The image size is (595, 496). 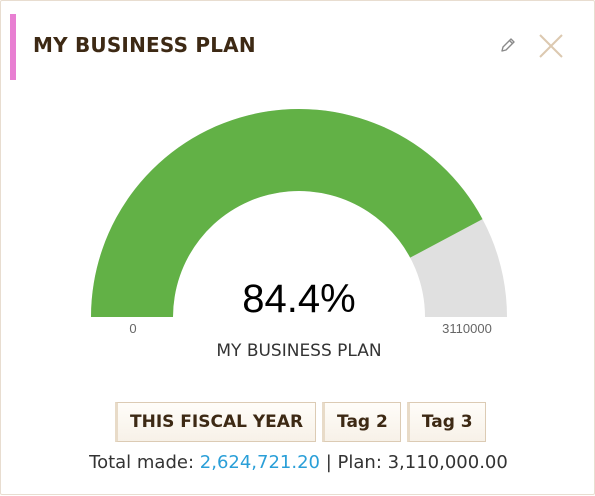 What do you see at coordinates (299, 351) in the screenshot?
I see `gauge-caption: MY BUSINESS PLAN` at bounding box center [299, 351].